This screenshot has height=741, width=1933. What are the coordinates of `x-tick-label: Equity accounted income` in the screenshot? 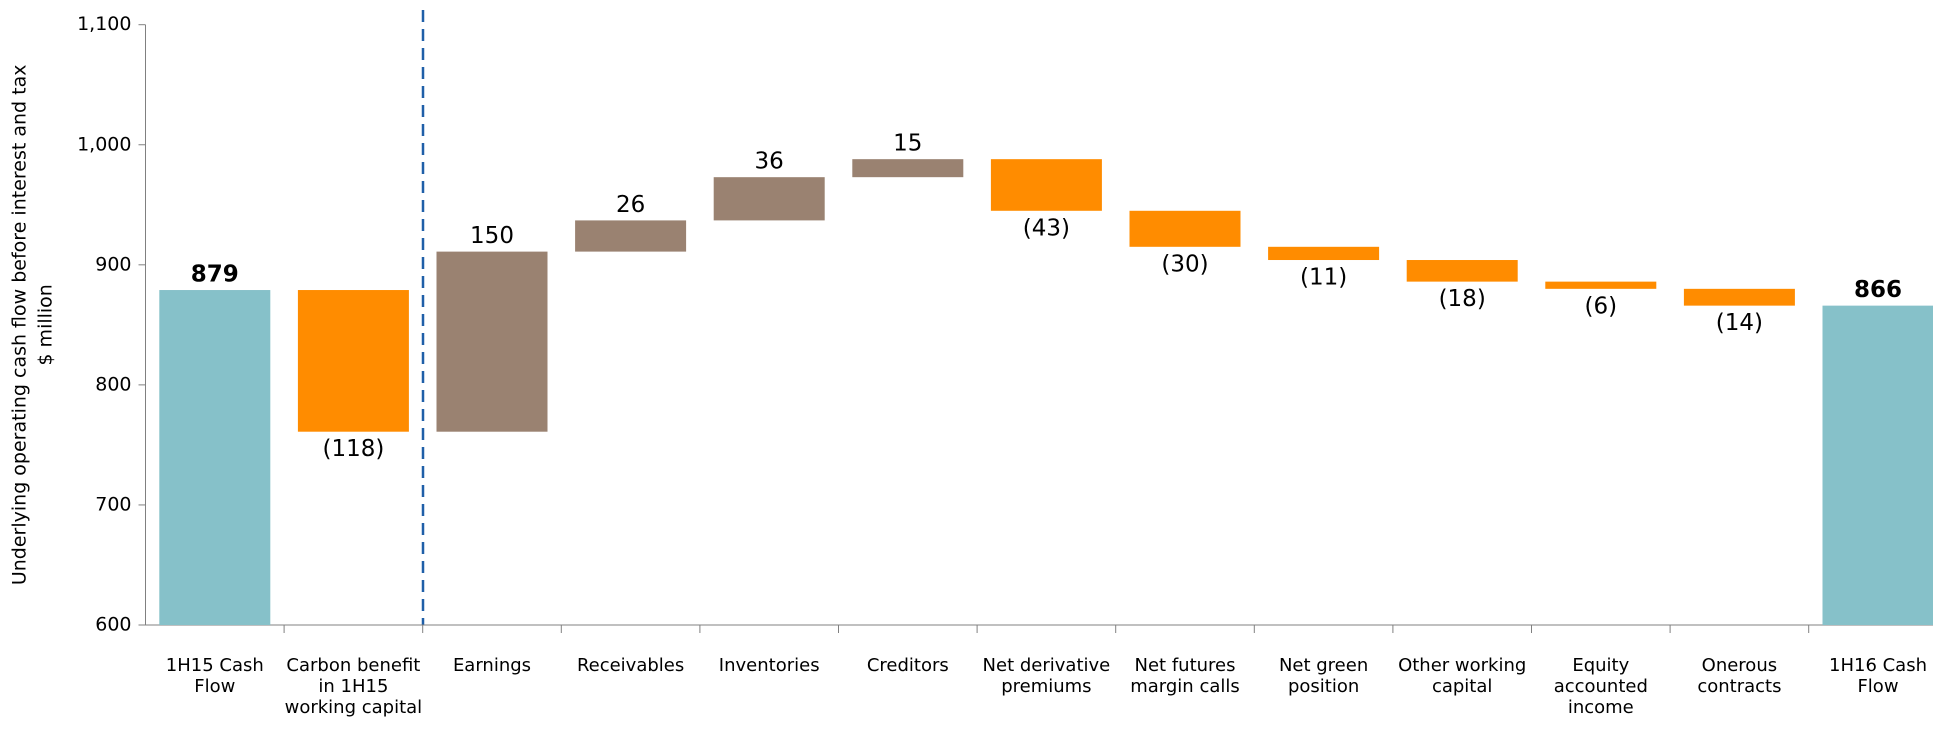 It's located at (1600, 686).